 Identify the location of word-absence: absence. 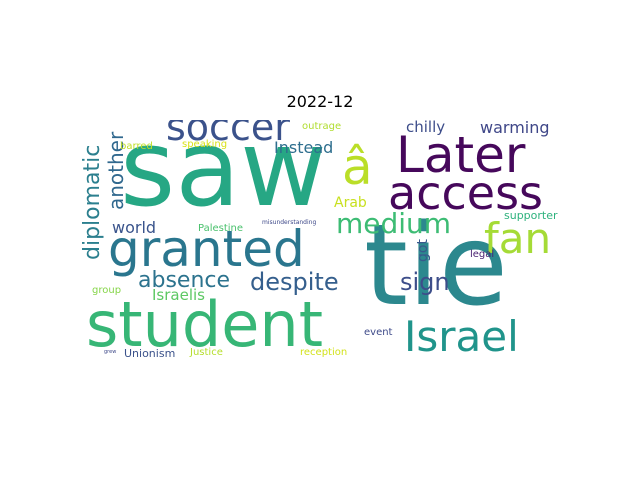
(184, 280).